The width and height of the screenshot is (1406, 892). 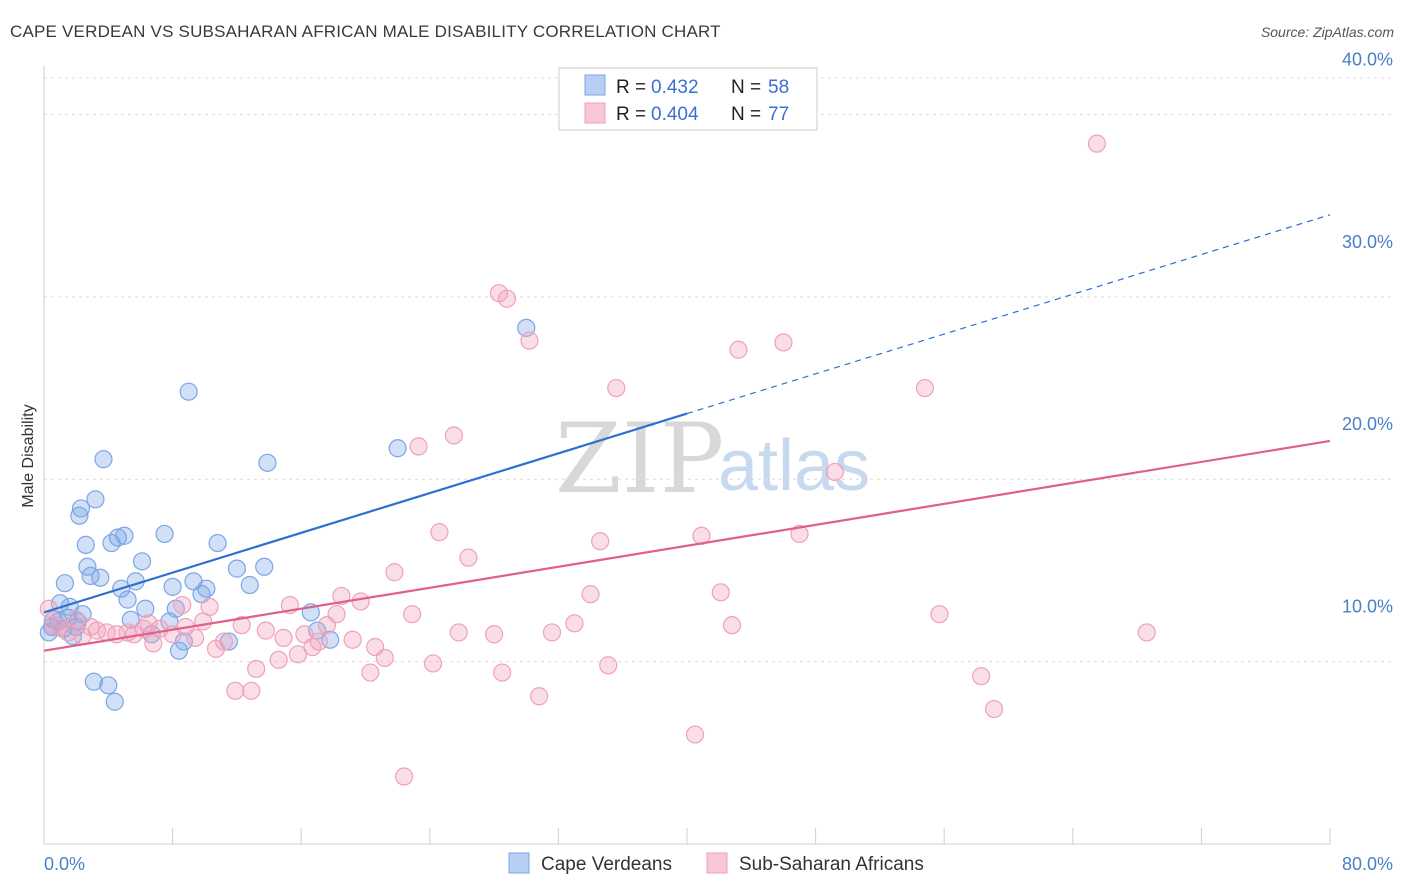 What do you see at coordinates (675, 87) in the screenshot?
I see `legend-r-value-1: 0.432` at bounding box center [675, 87].